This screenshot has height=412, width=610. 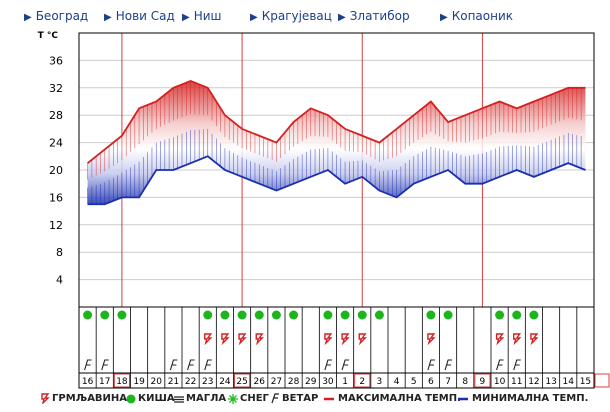 What do you see at coordinates (59, 280) in the screenshot?
I see `y-tick-label: 4` at bounding box center [59, 280].